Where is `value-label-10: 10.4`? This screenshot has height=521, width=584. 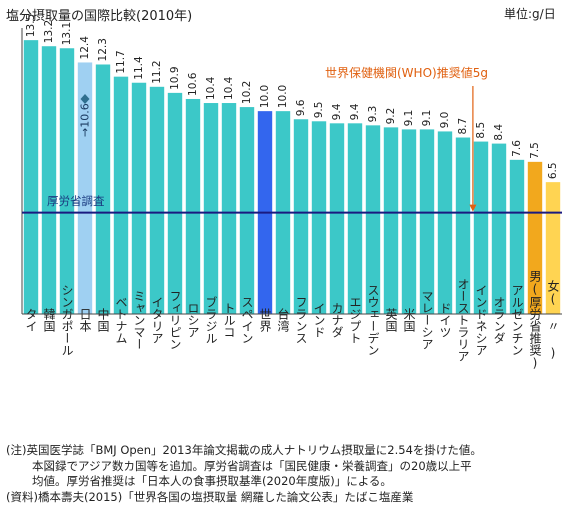 value-label-10: 10.4 is located at coordinates (211, 88).